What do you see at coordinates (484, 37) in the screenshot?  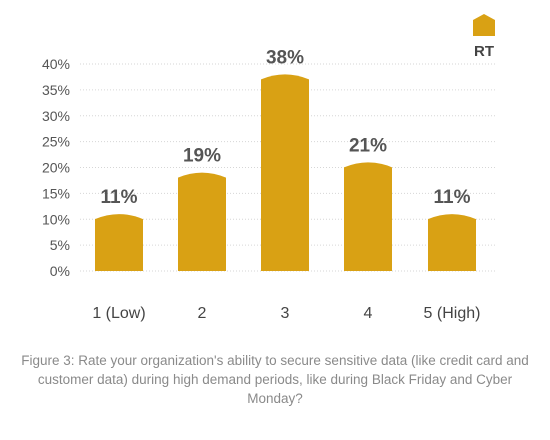 I see `legend: RT` at bounding box center [484, 37].